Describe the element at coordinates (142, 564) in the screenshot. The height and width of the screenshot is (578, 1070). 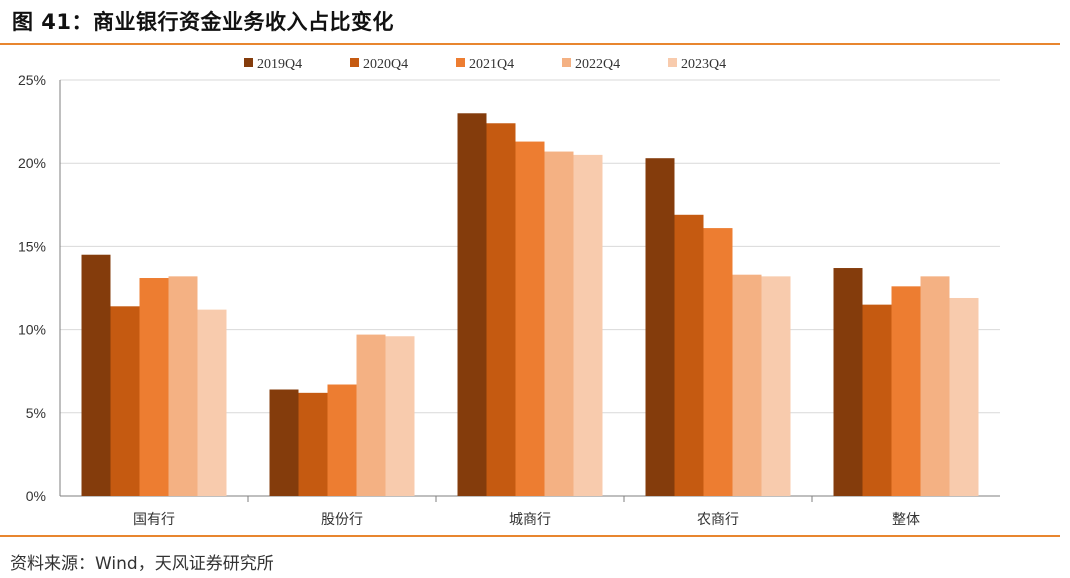
I see `source-note: 资料来源：Wind，天风证券研究所` at that location.